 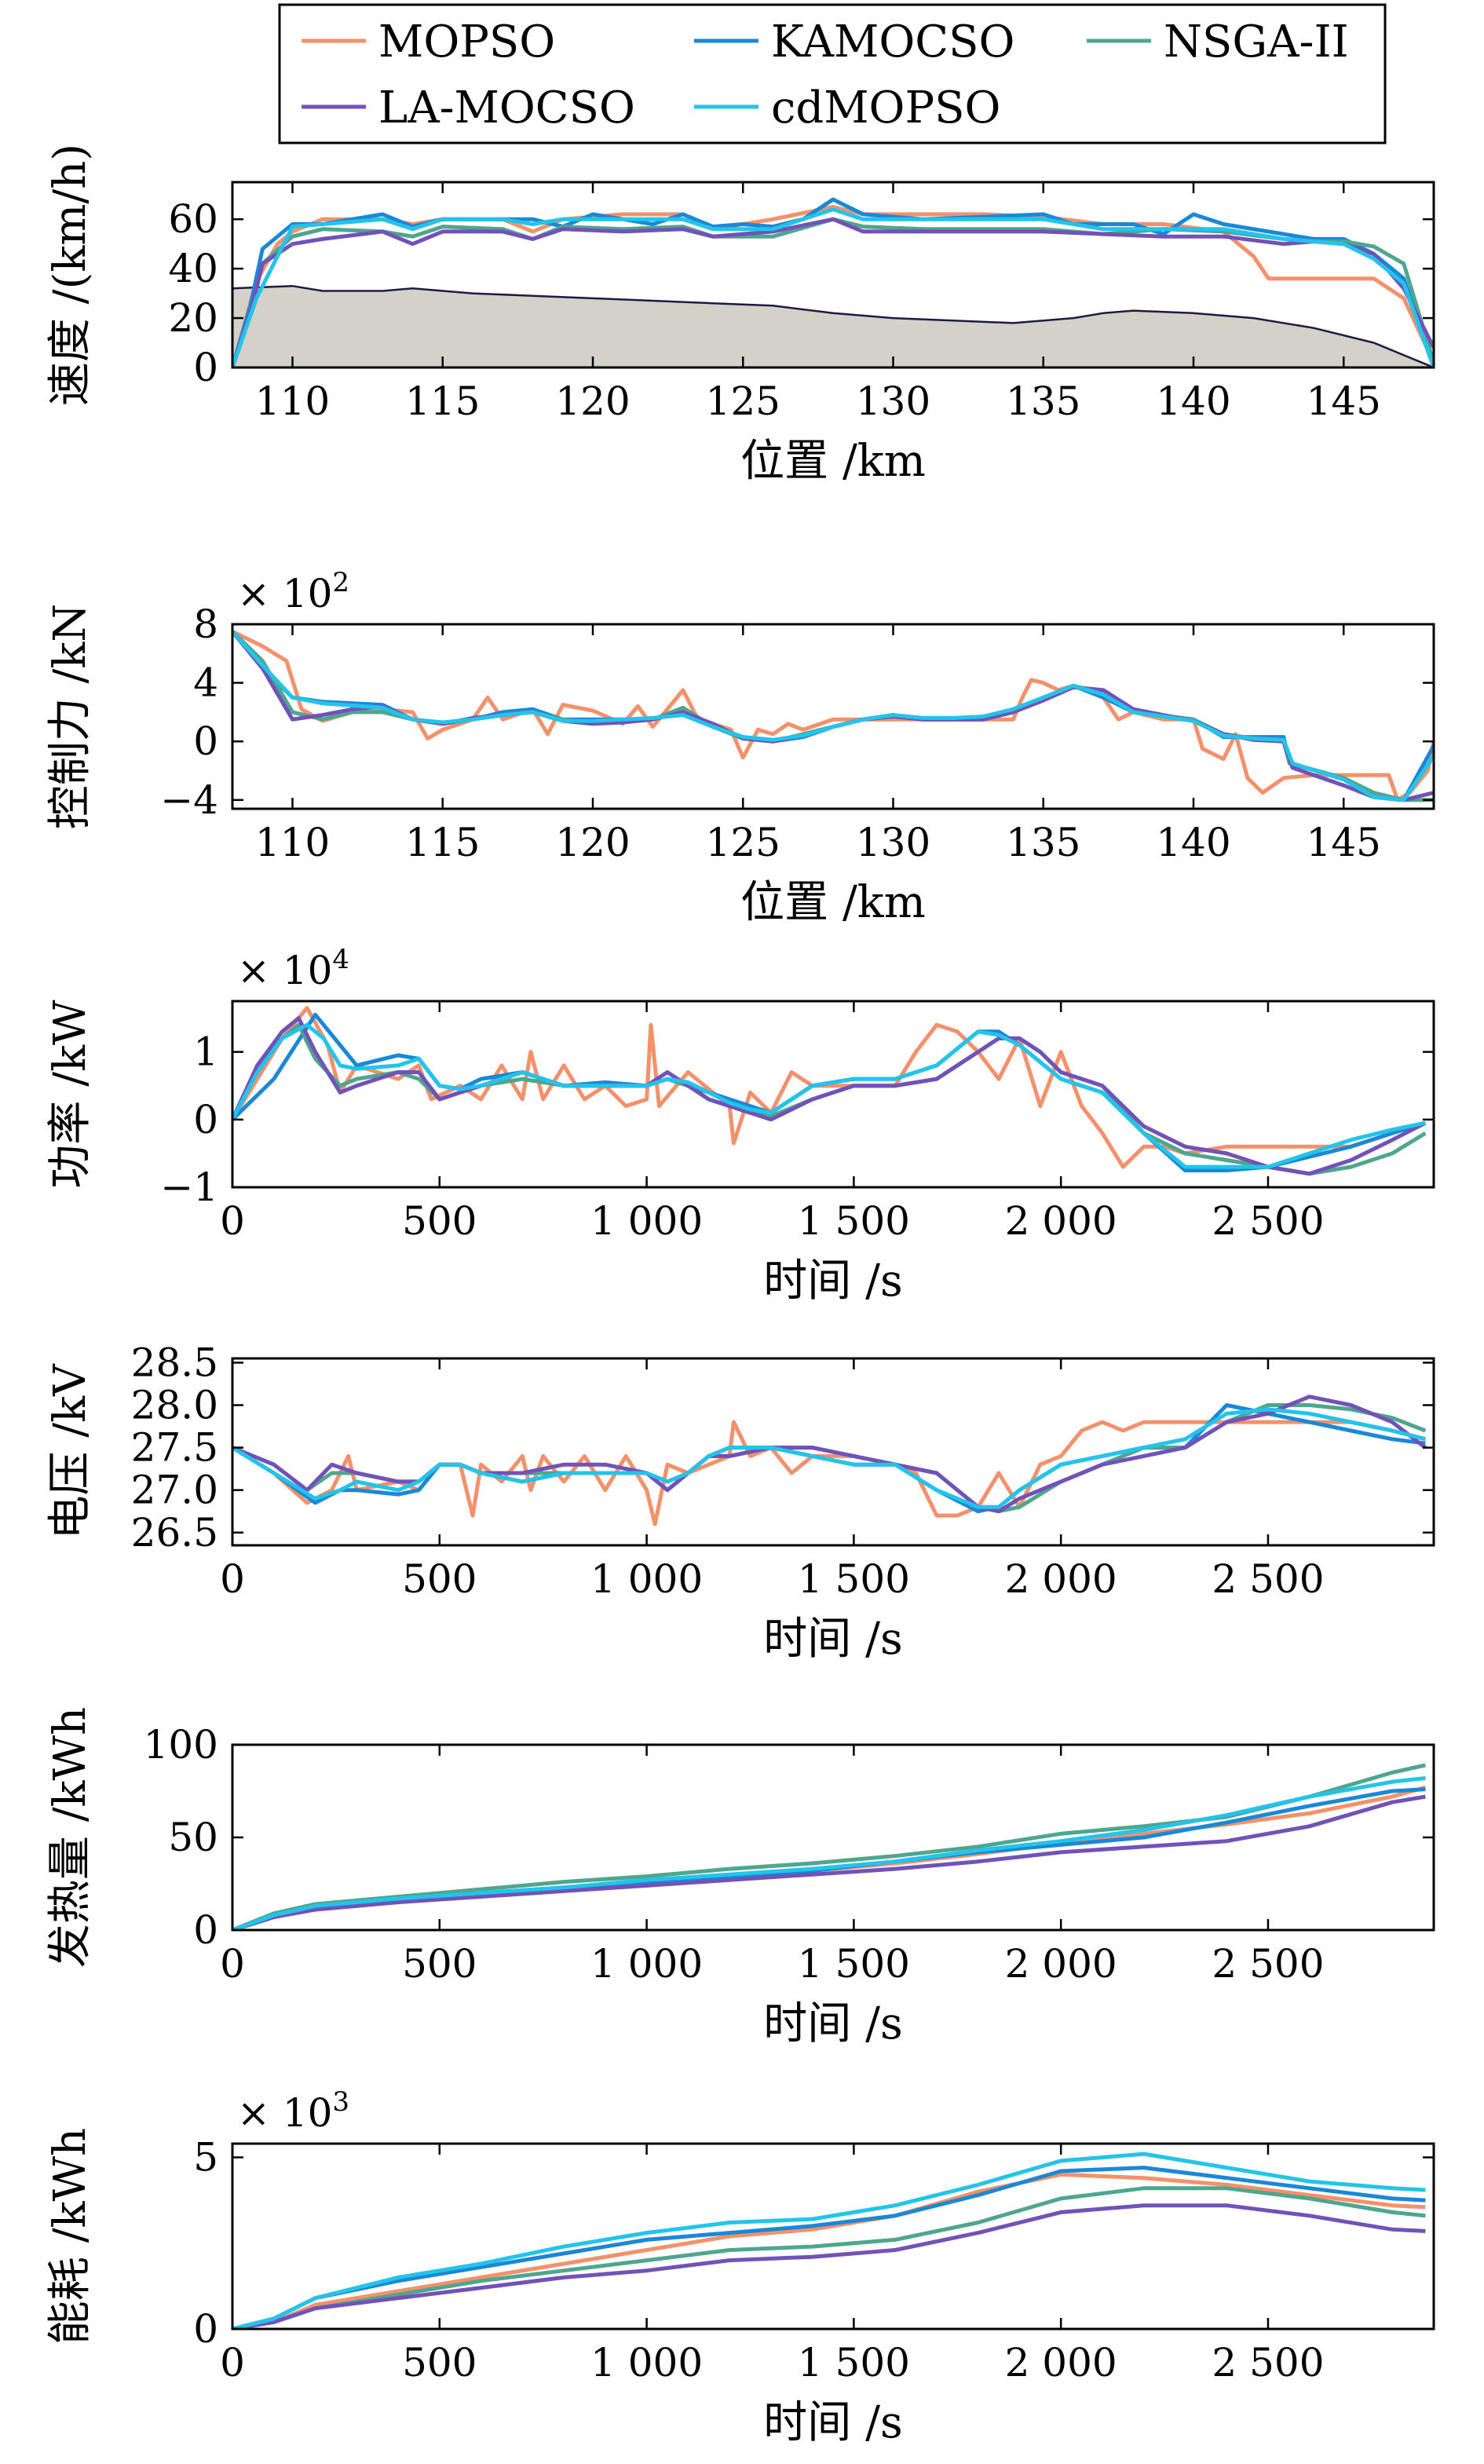 I want to click on series-line-la-mocso-speed, so click(x=833, y=292).